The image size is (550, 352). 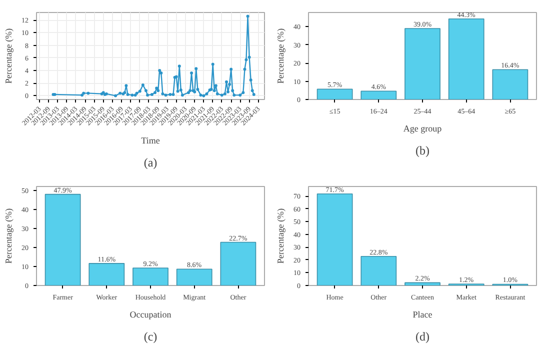 What do you see at coordinates (423, 151) in the screenshot?
I see `text: (b)` at bounding box center [423, 151].